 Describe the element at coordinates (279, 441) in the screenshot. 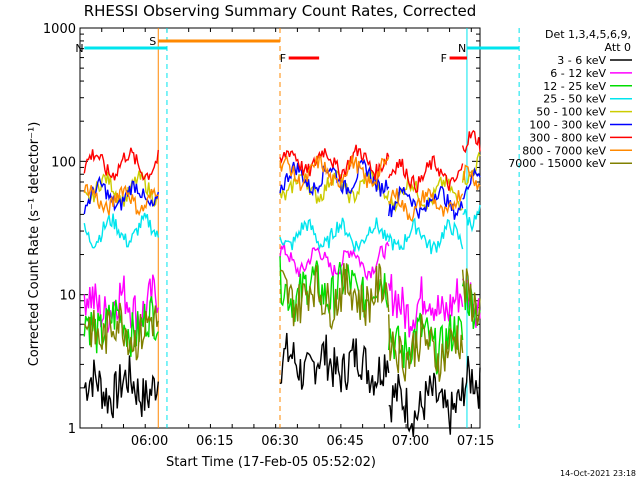

I see `x-tick-label: 06:30` at that location.